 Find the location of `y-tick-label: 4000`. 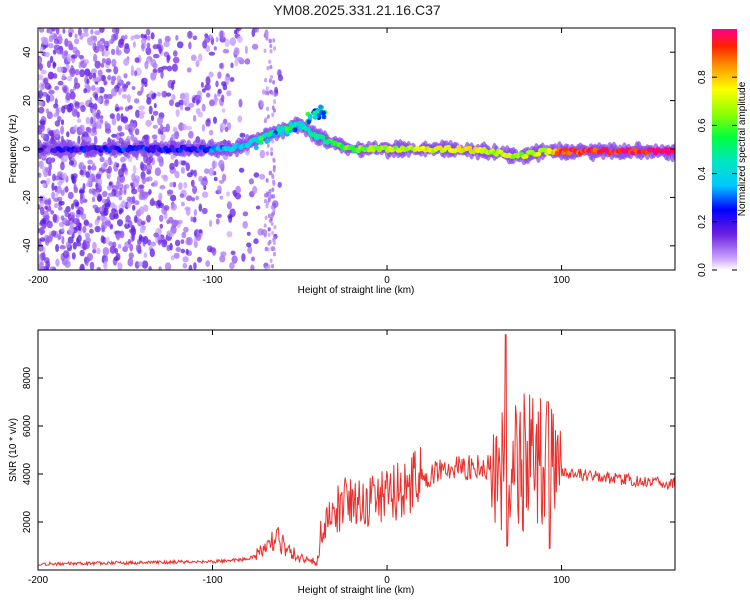

y-tick-label: 4000 is located at coordinates (27, 473).